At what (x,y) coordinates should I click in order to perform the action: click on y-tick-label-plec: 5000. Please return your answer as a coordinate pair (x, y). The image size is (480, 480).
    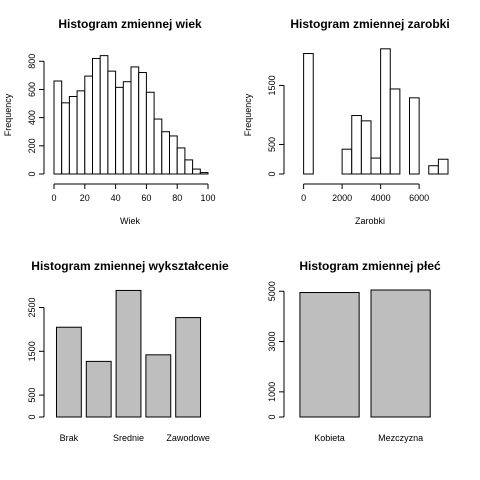
    Looking at the image, I should click on (272, 291).